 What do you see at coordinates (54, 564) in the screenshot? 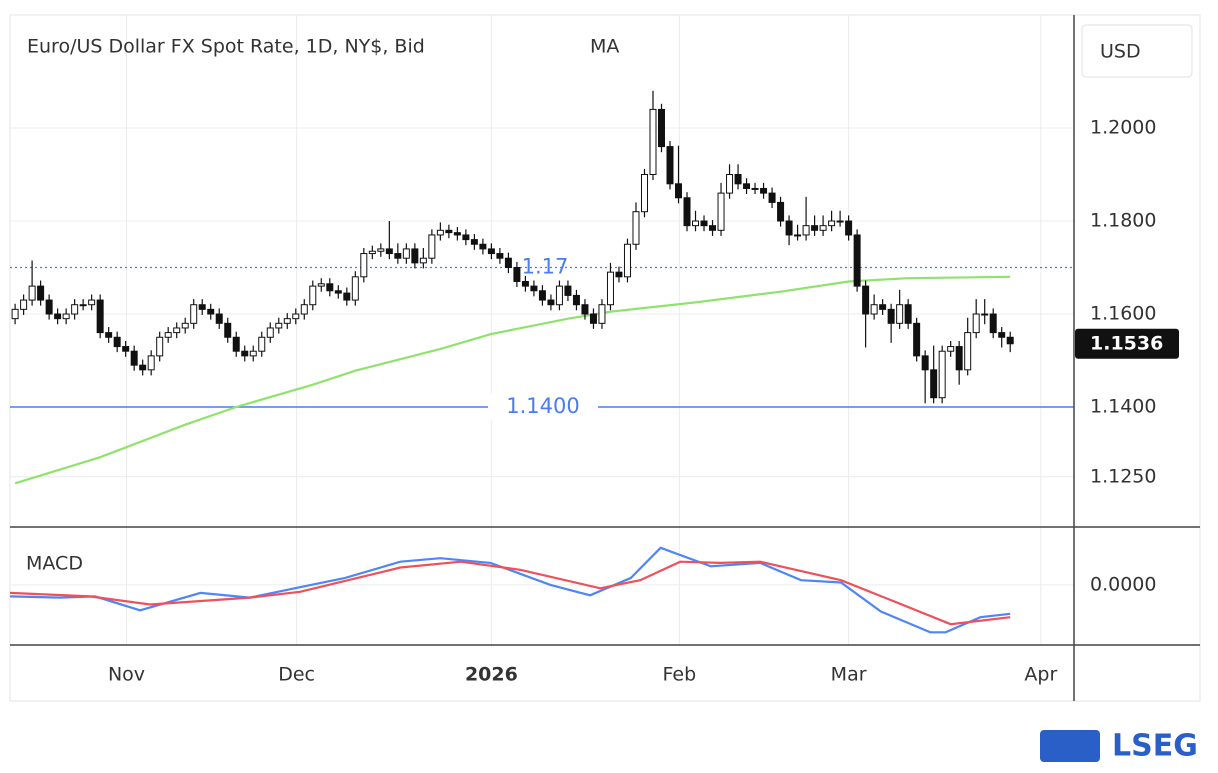
I see `panel-title: MACD` at bounding box center [54, 564].